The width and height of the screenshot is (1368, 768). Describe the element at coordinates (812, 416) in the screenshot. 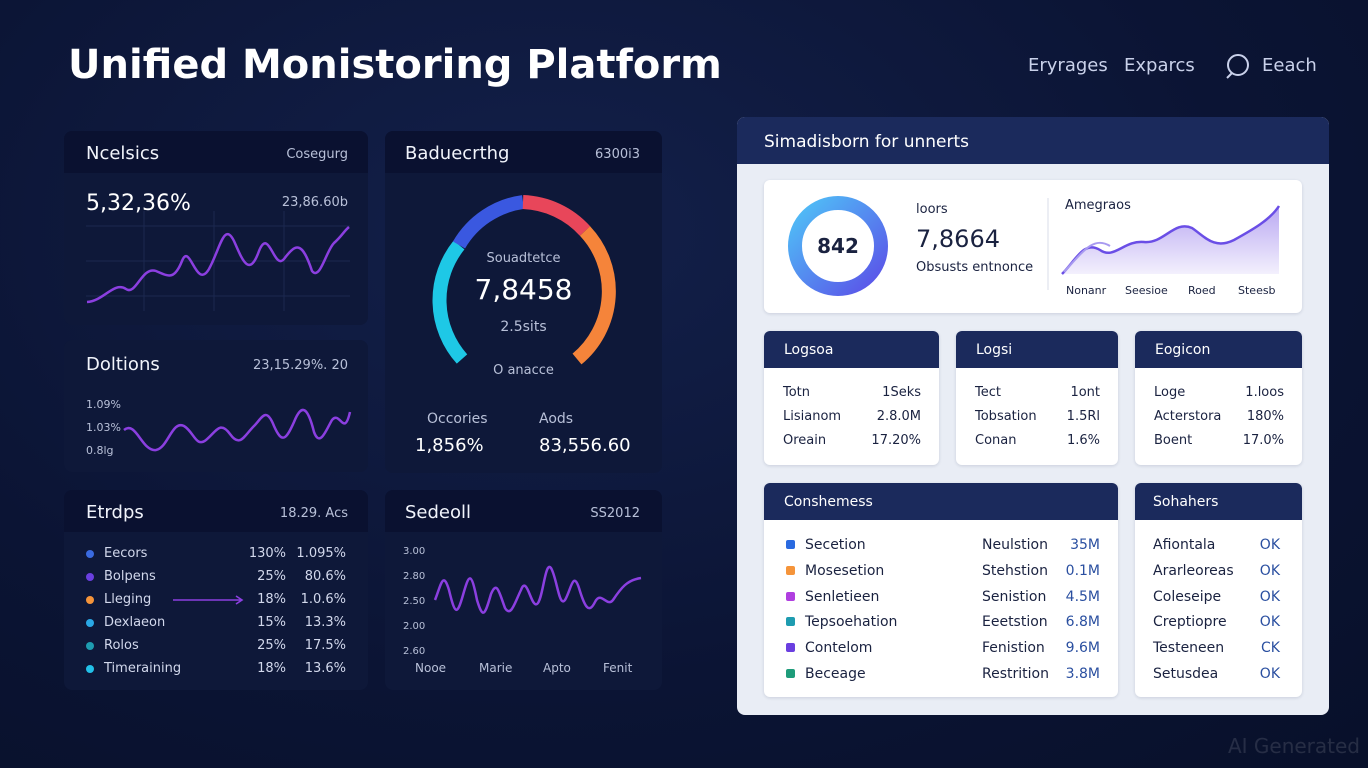

I see `row-label: Lisianom` at that location.